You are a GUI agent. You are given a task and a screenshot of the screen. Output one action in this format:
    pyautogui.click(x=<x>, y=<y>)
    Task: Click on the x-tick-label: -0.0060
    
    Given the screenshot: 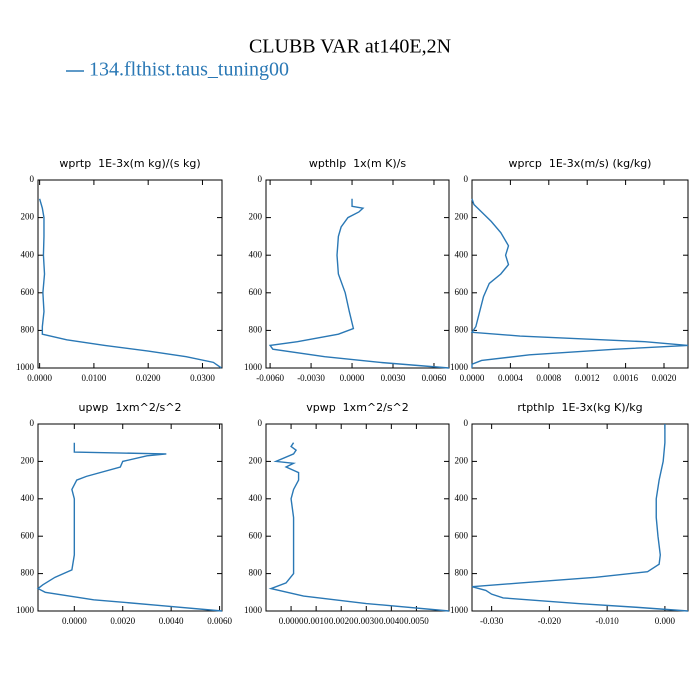 What is the action you would take?
    pyautogui.click(x=270, y=378)
    